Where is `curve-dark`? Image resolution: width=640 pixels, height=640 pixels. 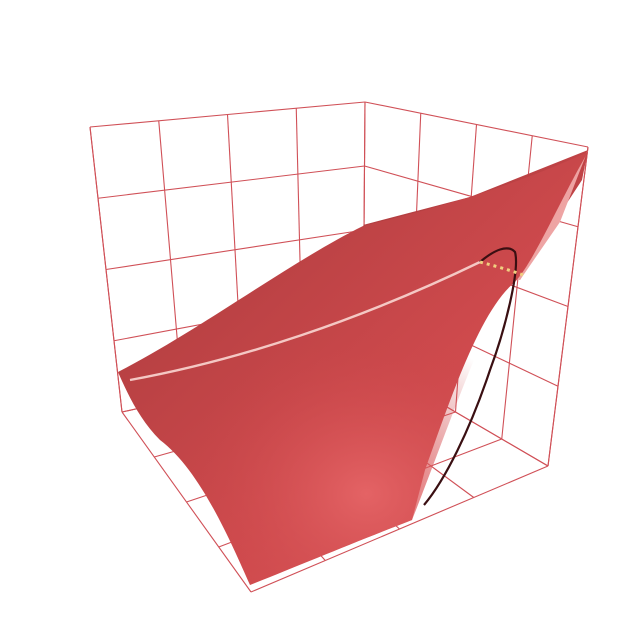
curve-dark is located at coordinates (470, 376).